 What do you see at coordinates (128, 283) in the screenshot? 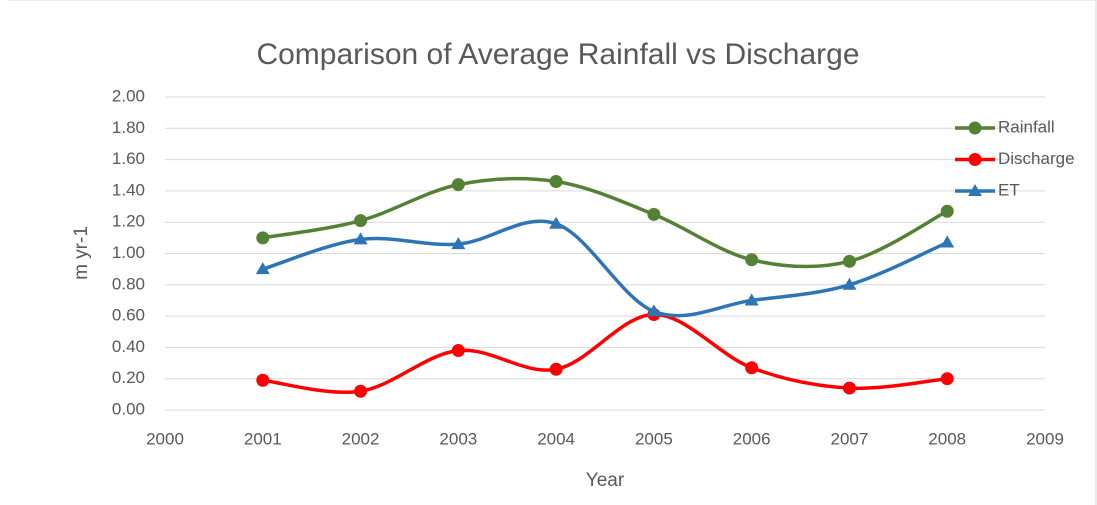
I see `y-tick-label: 0.80` at bounding box center [128, 283].